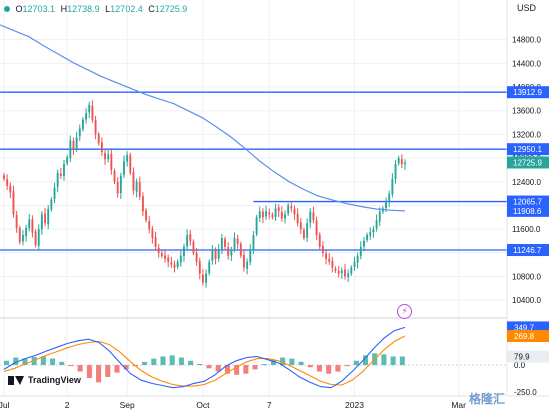  What do you see at coordinates (527, 162) in the screenshot?
I see `last-price-label: 12725.9` at bounding box center [527, 162].